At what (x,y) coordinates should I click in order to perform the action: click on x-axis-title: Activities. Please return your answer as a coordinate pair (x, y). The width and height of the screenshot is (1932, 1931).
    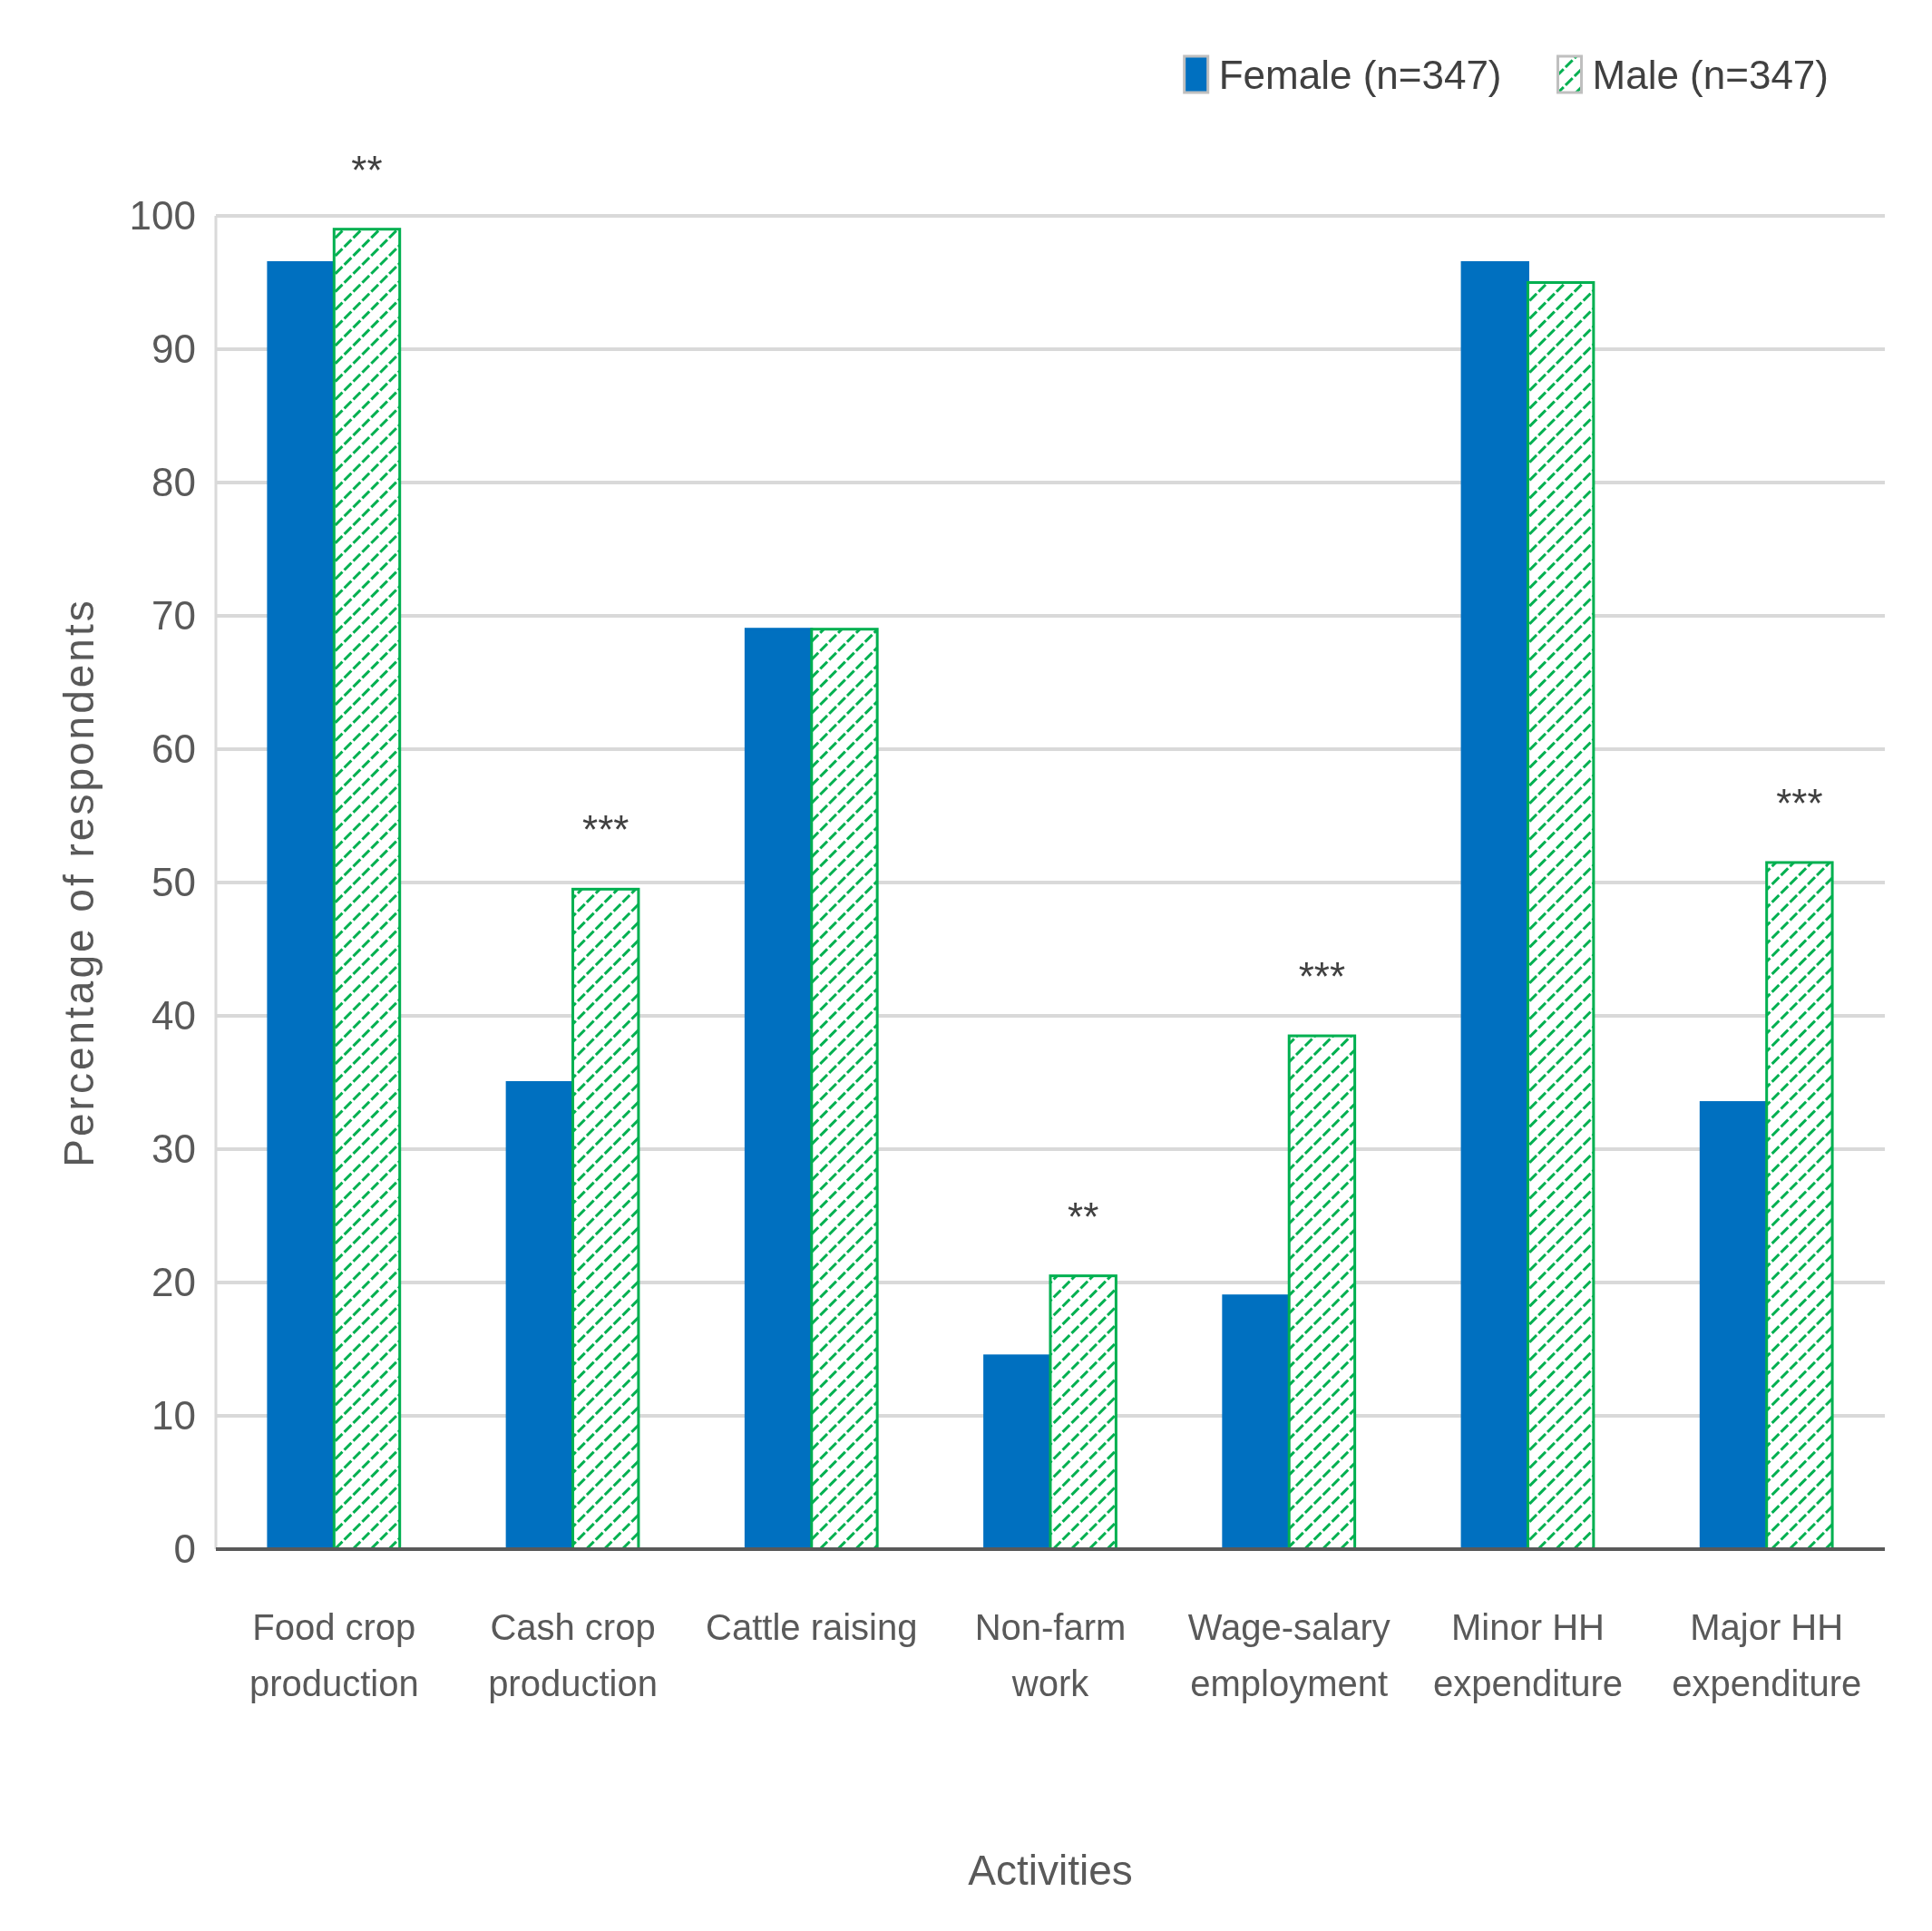
    Looking at the image, I should click on (1050, 1871).